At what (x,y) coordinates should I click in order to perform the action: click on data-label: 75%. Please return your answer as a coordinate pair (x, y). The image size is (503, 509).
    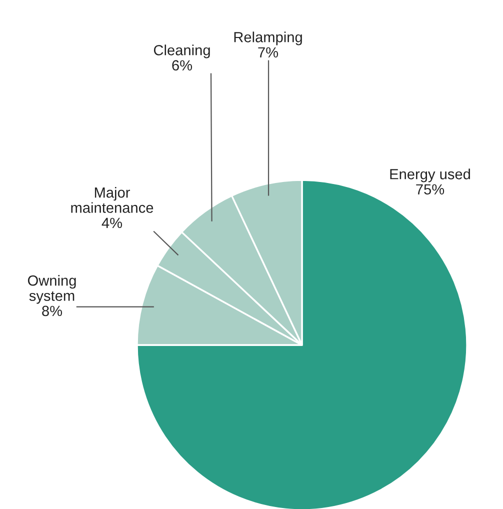
    Looking at the image, I should click on (430, 189).